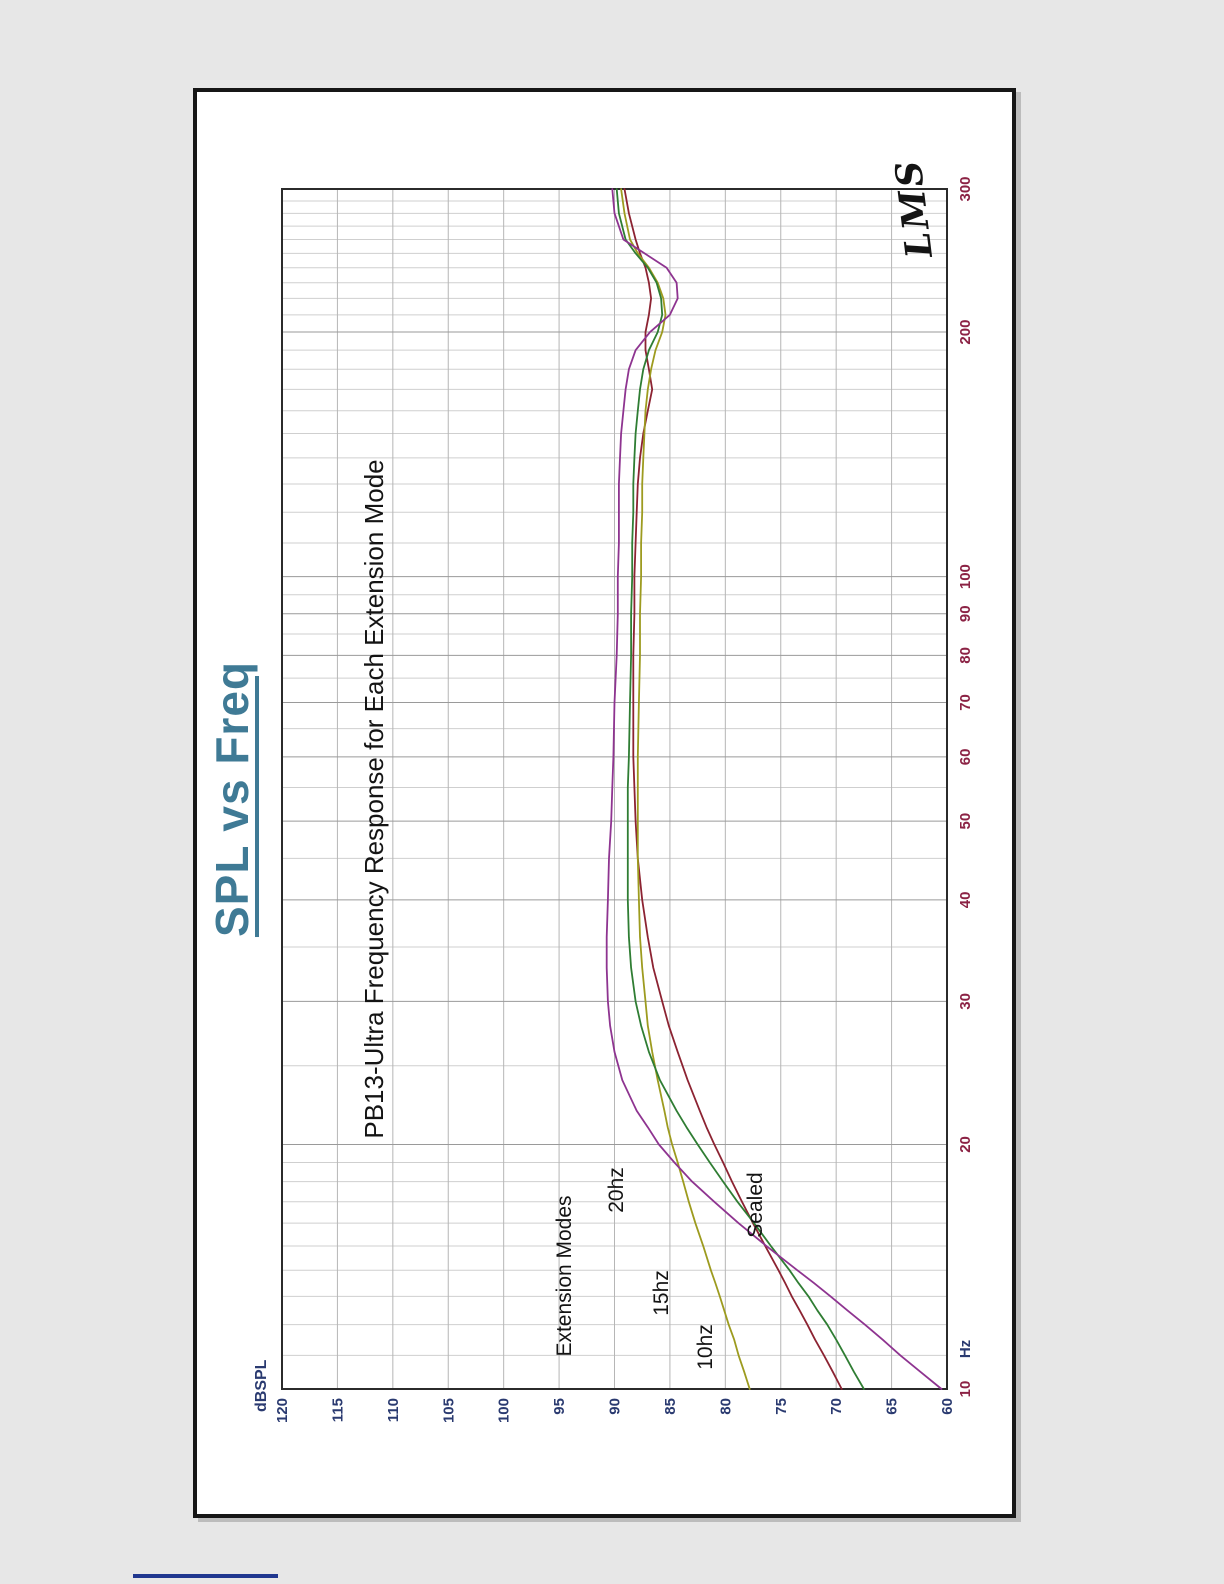  I want to click on curve-label-15hz: 15hz, so click(661, 1293).